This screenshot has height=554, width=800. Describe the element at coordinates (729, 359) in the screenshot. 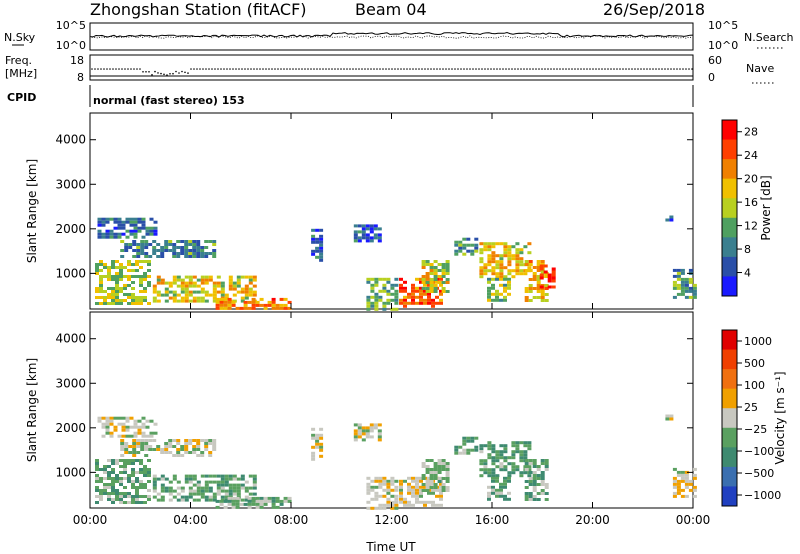

I see `colorbar-swatch` at that location.